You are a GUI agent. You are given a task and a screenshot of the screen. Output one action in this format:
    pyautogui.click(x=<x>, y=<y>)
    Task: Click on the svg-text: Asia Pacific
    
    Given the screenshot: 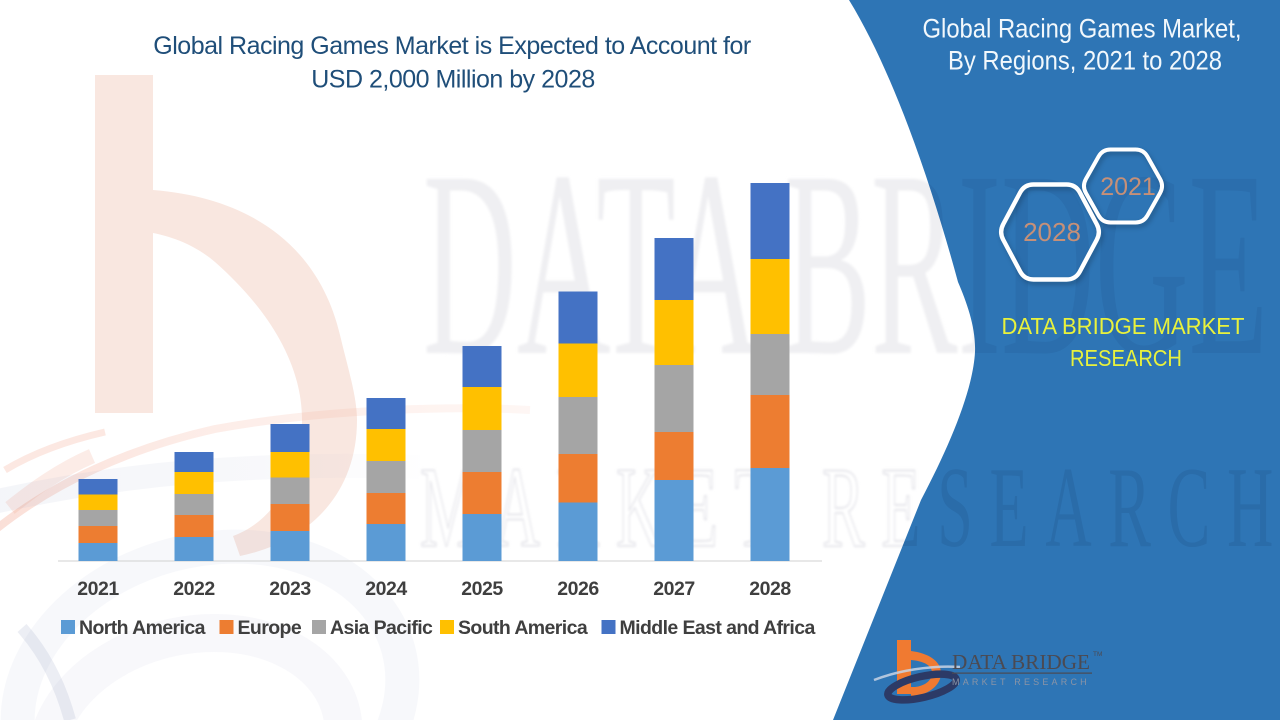 What is the action you would take?
    pyautogui.click(x=381, y=628)
    